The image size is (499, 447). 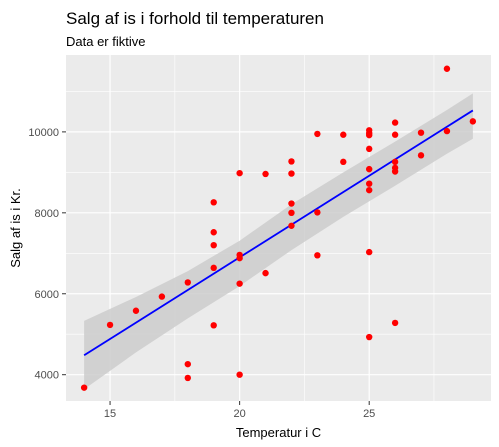 I want to click on y-axis-title: Salg af is i Kr., so click(x=15, y=227).